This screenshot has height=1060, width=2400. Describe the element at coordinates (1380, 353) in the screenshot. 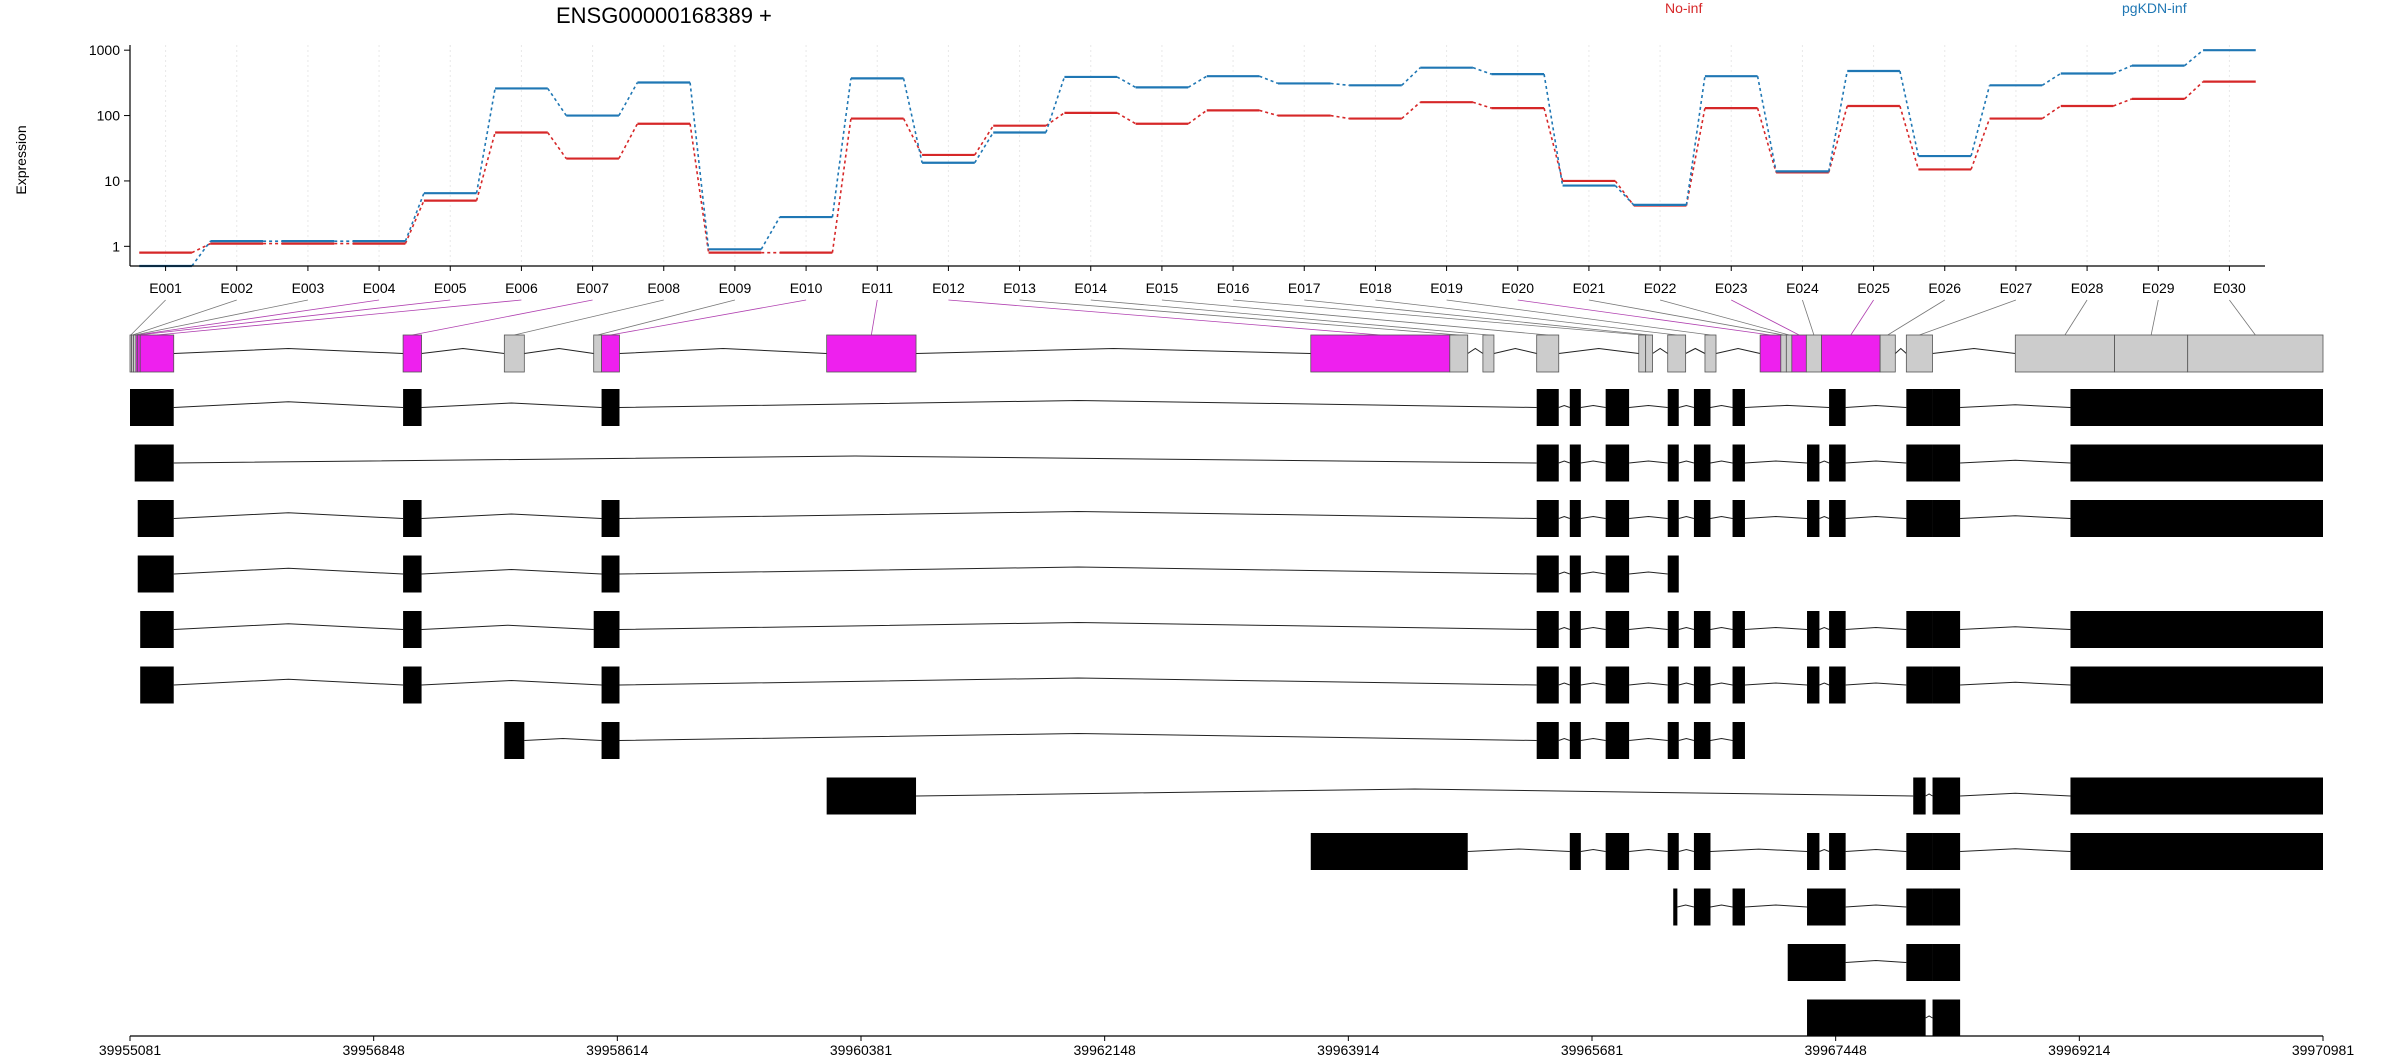

I see `exon-bin-E012` at that location.